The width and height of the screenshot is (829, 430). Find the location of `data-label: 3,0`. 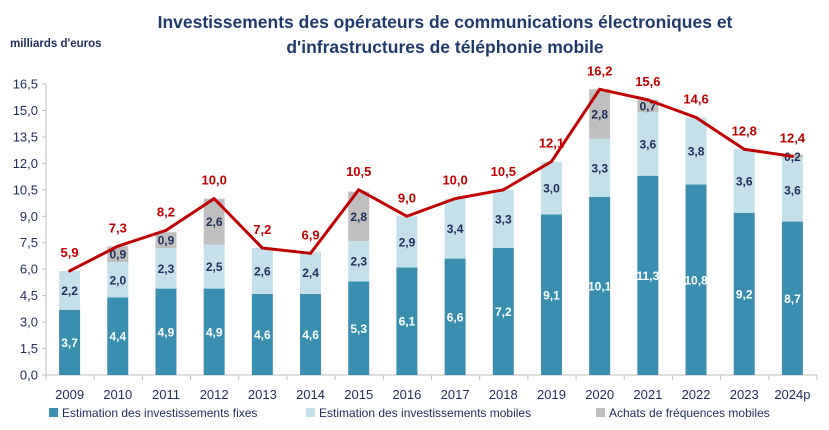

data-label: 3,0 is located at coordinates (551, 189).